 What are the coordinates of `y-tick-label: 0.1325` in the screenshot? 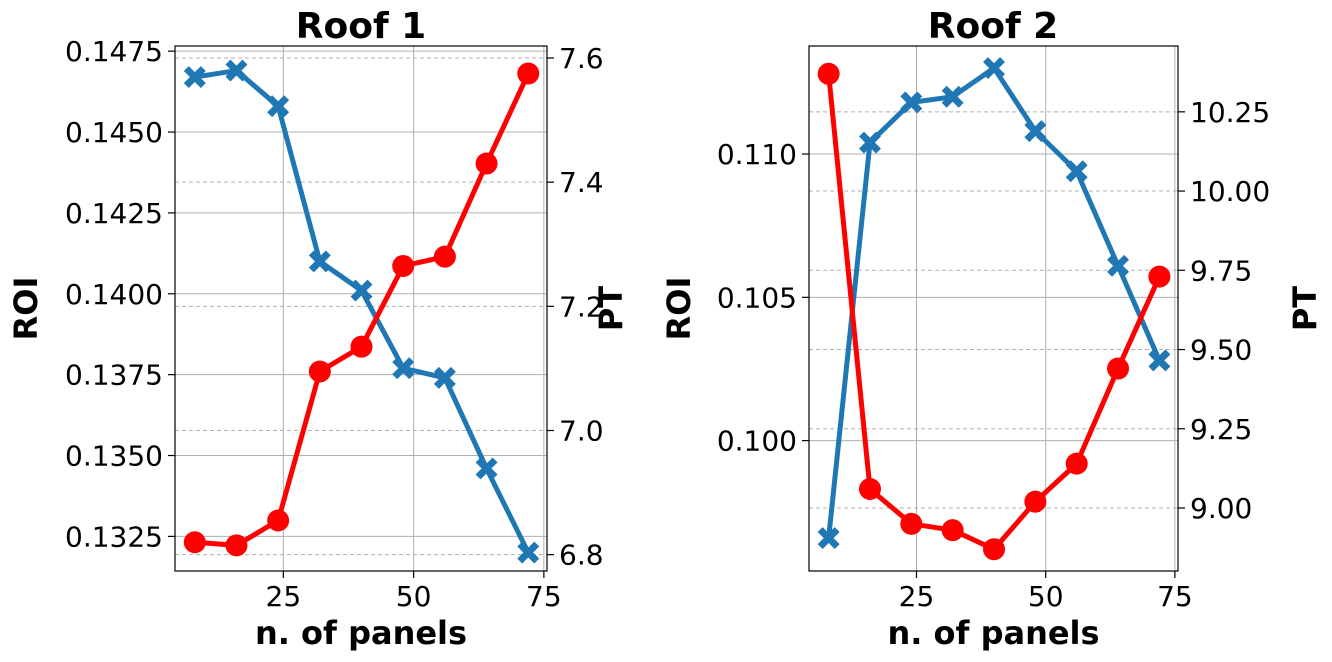 It's located at (114, 536).